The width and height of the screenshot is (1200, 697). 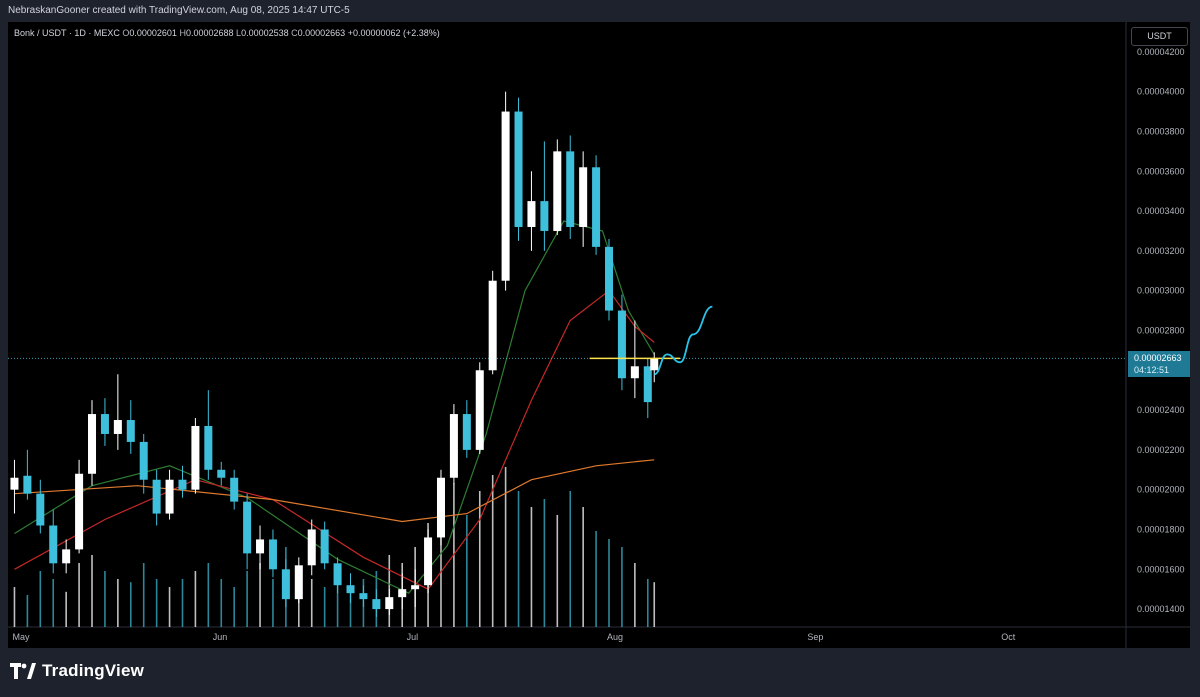 What do you see at coordinates (1161, 529) in the screenshot?
I see `price-axis-tick-label: 0.00001800` at bounding box center [1161, 529].